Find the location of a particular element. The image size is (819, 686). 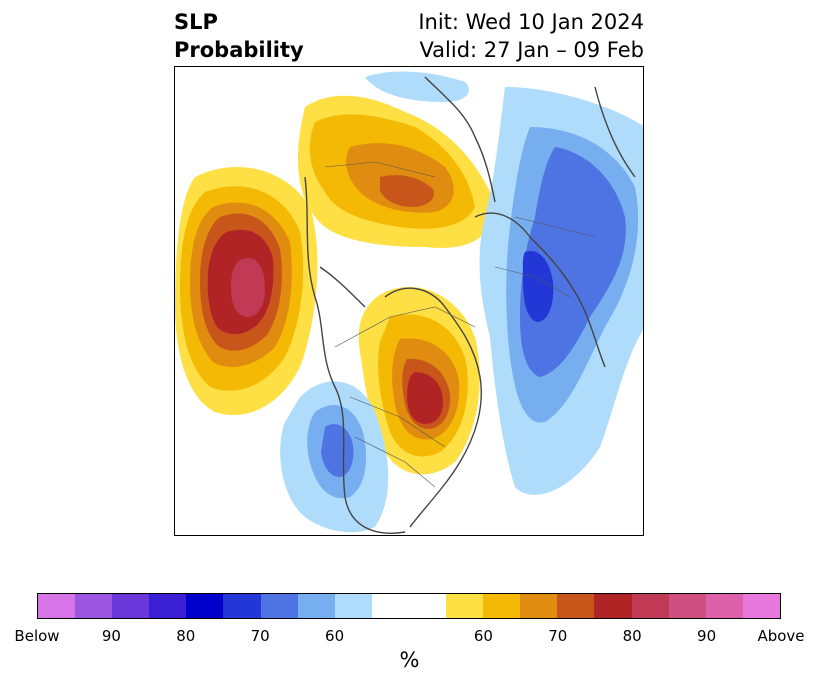

colorbar-tick-label: Below is located at coordinates (37, 636).